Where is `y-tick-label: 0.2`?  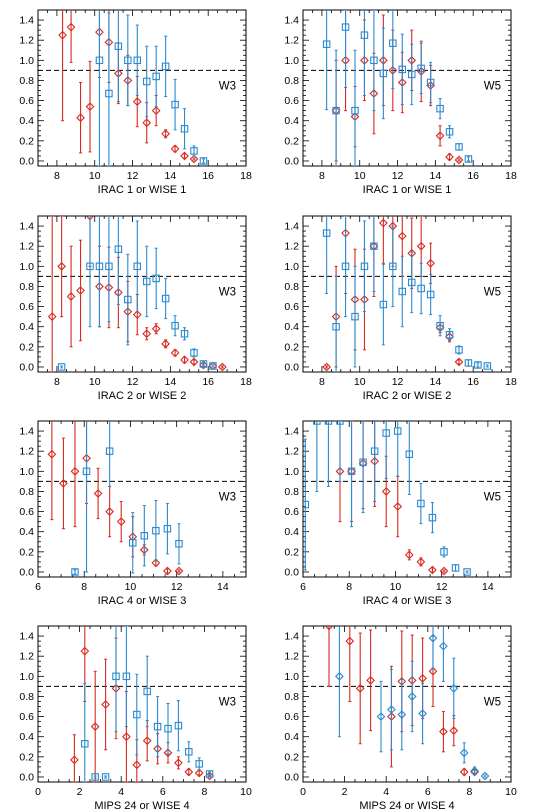
y-tick-label: 0.2 is located at coordinates (291, 141).